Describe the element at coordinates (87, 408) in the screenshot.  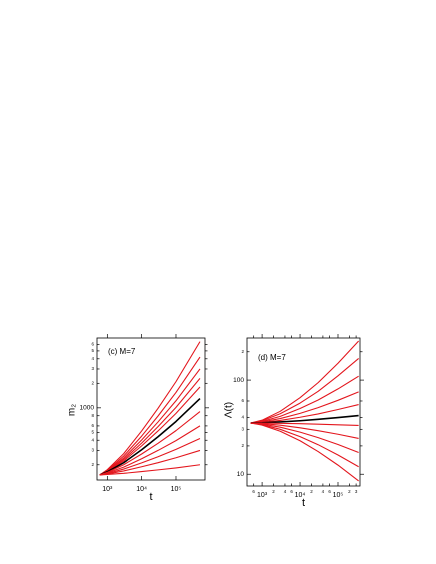
I see `y-tick-label: 1000` at that location.